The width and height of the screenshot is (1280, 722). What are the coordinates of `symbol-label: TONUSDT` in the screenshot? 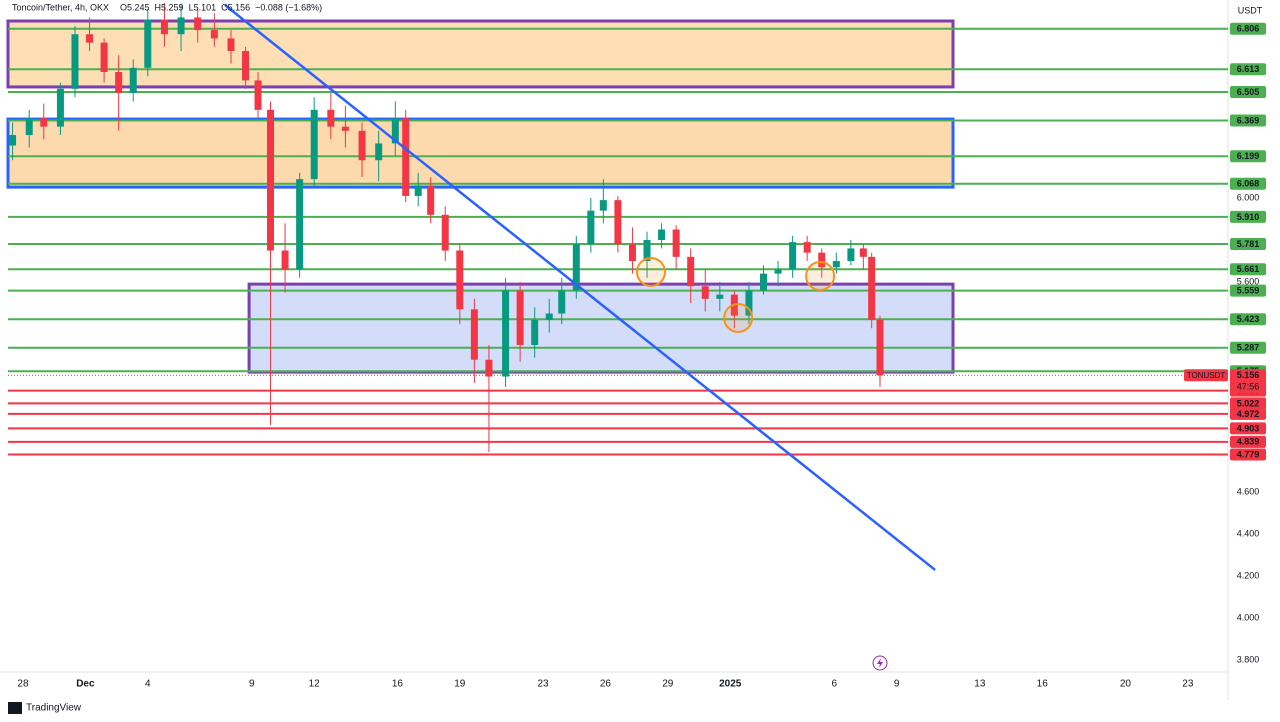 It's located at (1206, 375).